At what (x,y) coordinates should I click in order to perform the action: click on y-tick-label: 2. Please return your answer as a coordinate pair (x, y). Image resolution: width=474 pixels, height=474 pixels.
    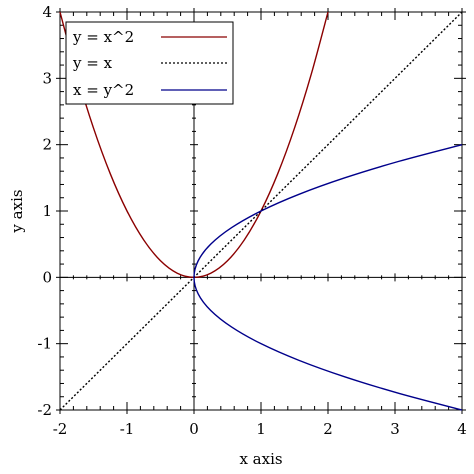
    Looking at the image, I should click on (47, 145).